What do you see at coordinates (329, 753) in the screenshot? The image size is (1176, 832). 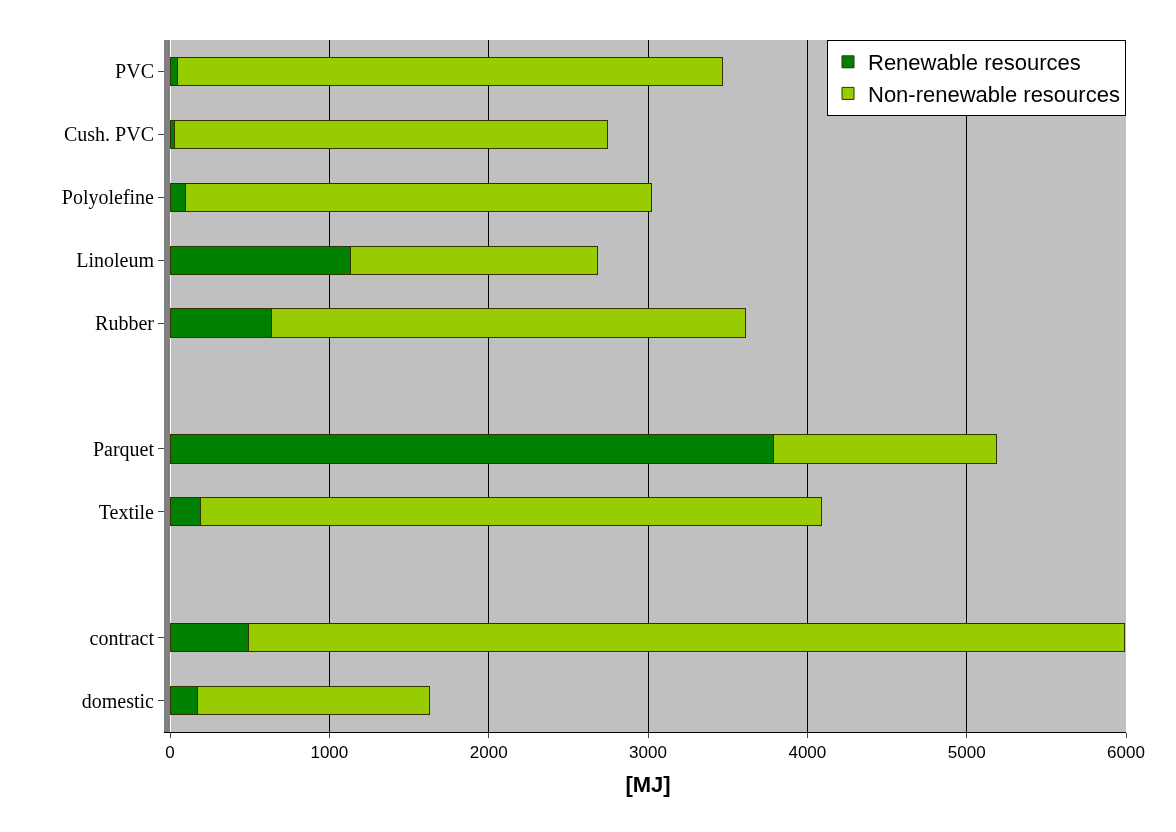 I see `x-tick-label: 1000` at bounding box center [329, 753].